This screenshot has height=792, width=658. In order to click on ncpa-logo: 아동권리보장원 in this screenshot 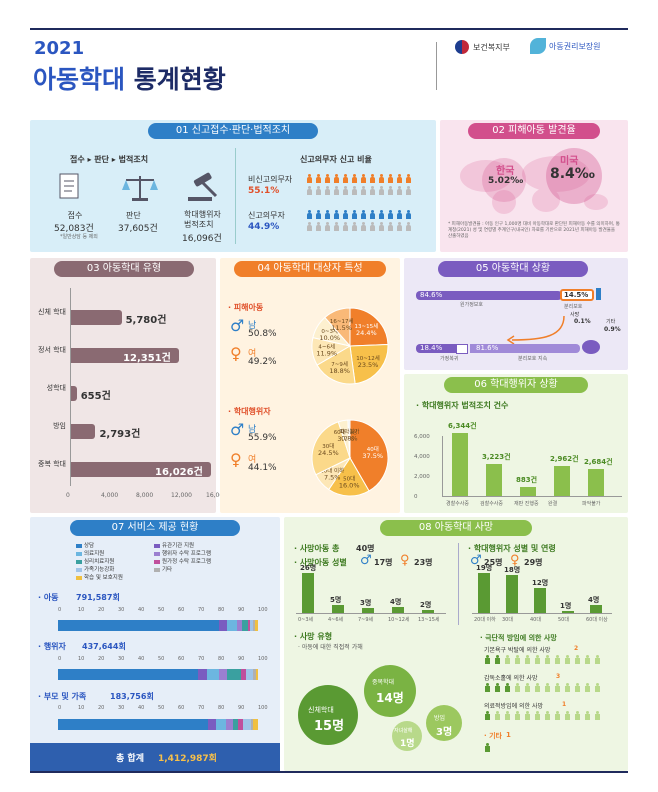, I will do `click(565, 46)`.